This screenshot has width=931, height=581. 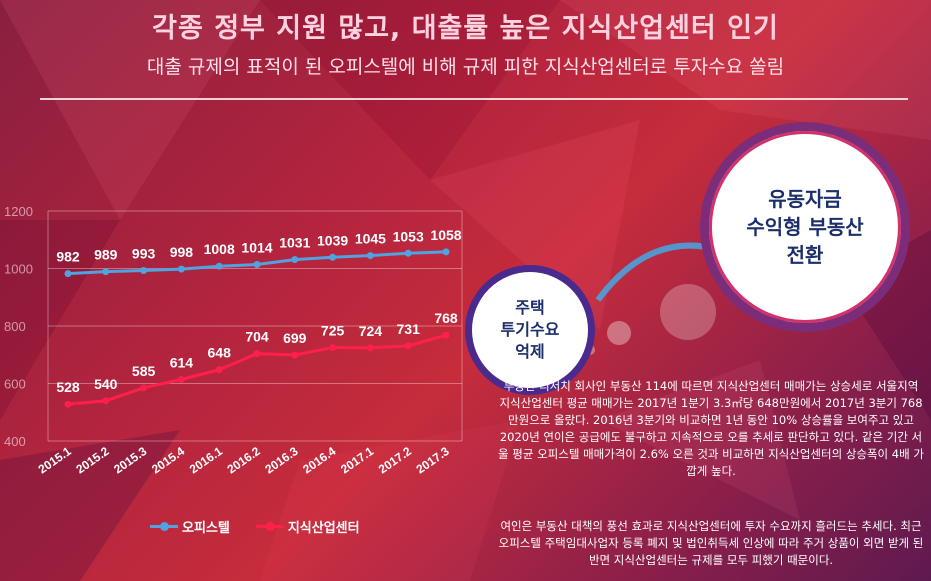 I want to click on data-label: 648, so click(x=220, y=353).